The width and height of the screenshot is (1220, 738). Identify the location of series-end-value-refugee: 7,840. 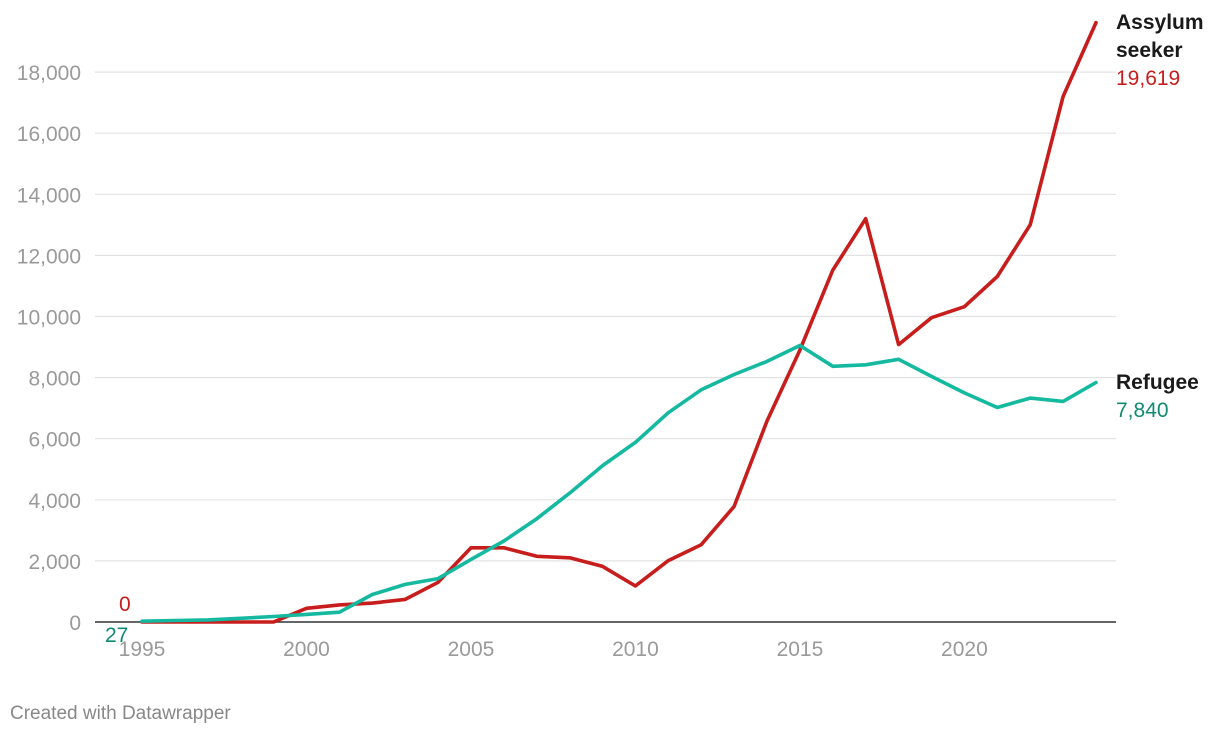
(1142, 410).